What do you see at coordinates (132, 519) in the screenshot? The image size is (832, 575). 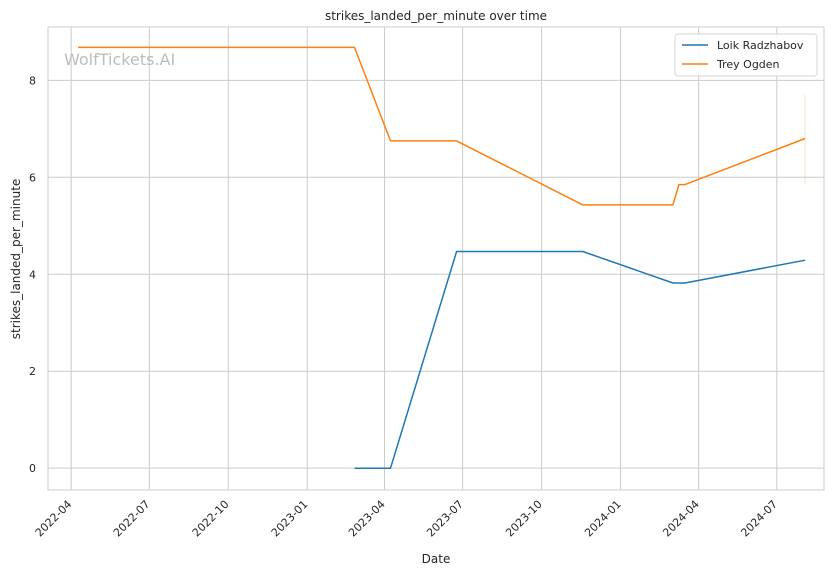 I see `x-tick-label: 2022-07` at bounding box center [132, 519].